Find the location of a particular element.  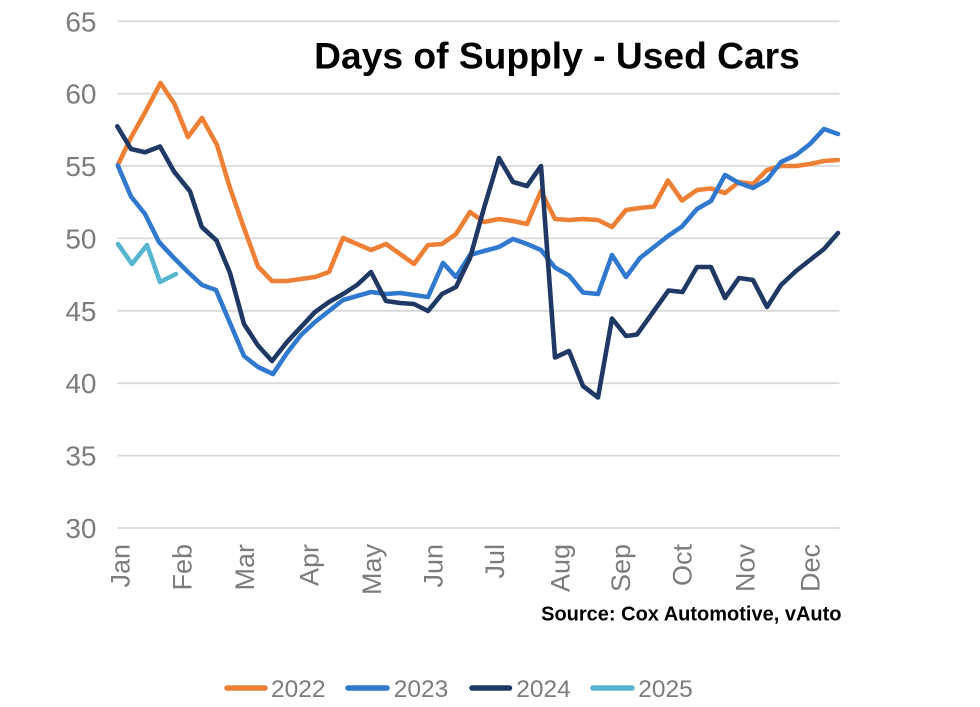

svg-text: Jul is located at coordinates (495, 561).